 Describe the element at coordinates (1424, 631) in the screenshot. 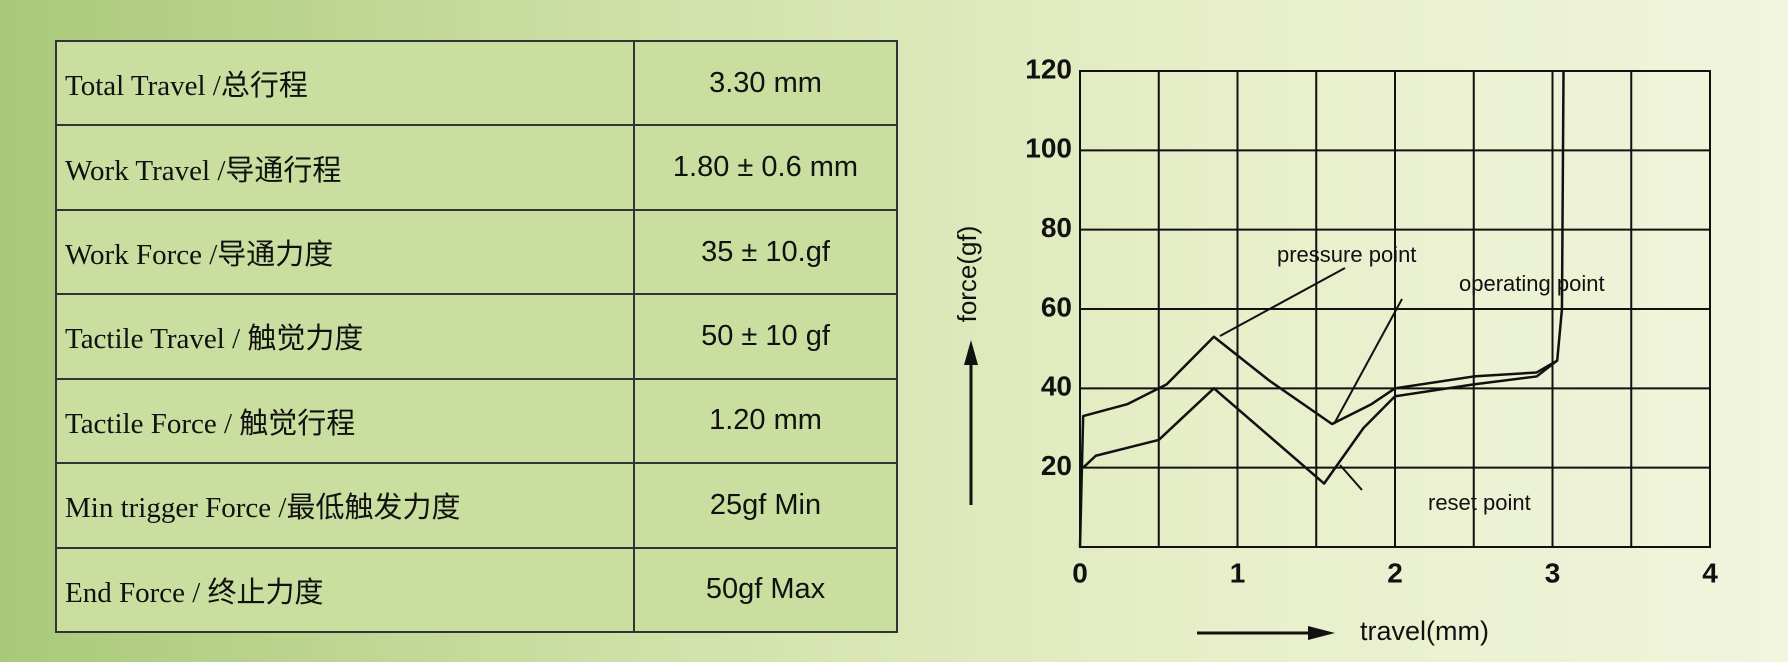

I see `x-axis-label: travel(mm)` at that location.